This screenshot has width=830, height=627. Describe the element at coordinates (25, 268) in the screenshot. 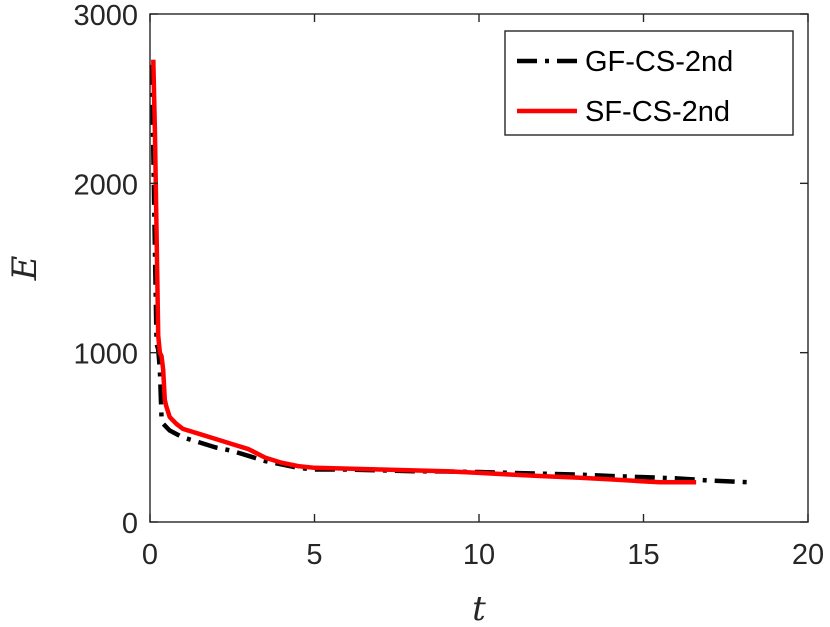

I see `y-axis-label: E` at that location.